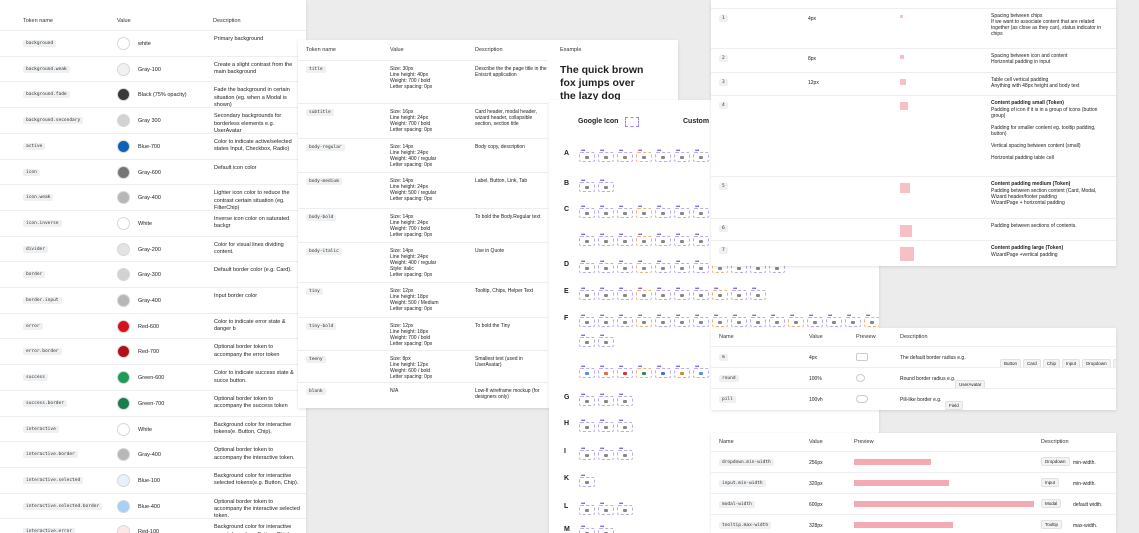 This screenshot has height=533, width=1139. What do you see at coordinates (500, 147) in the screenshot?
I see `token-description: Body copy, description` at bounding box center [500, 147].